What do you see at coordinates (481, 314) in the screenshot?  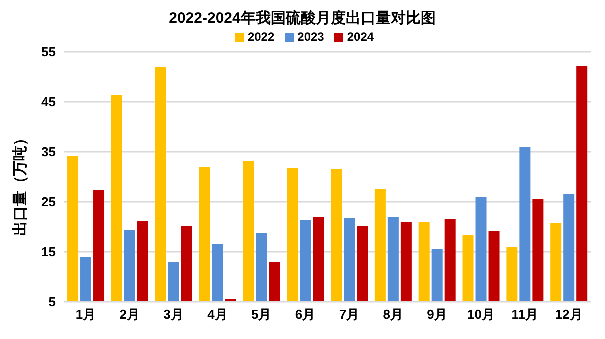 I see `x-tick-label: 10月` at bounding box center [481, 314].